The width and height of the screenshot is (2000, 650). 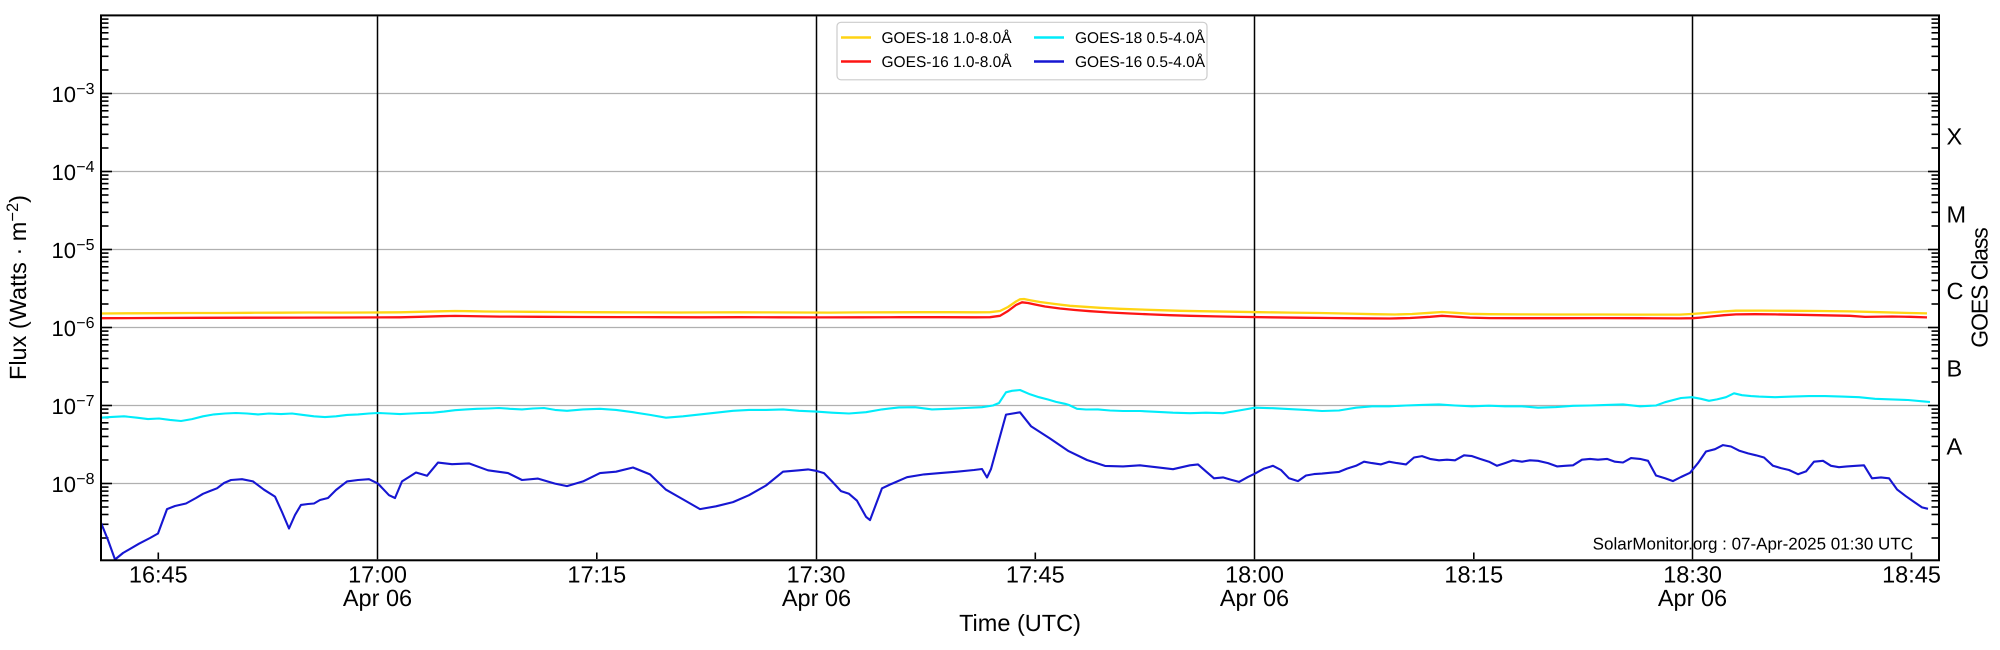 I want to click on svg-text: 17:15, so click(x=596, y=575).